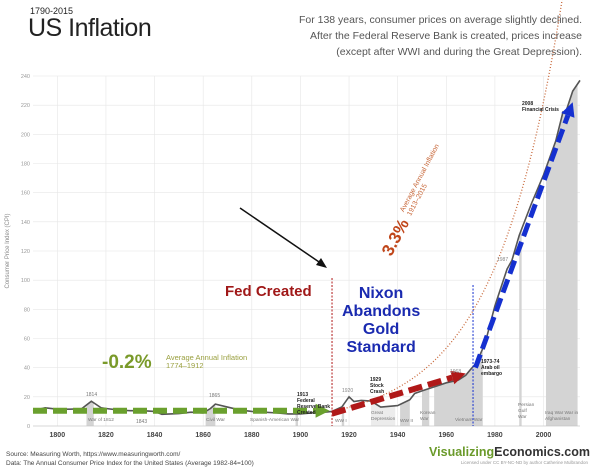  I want to click on label-1987: 1987, so click(503, 260).